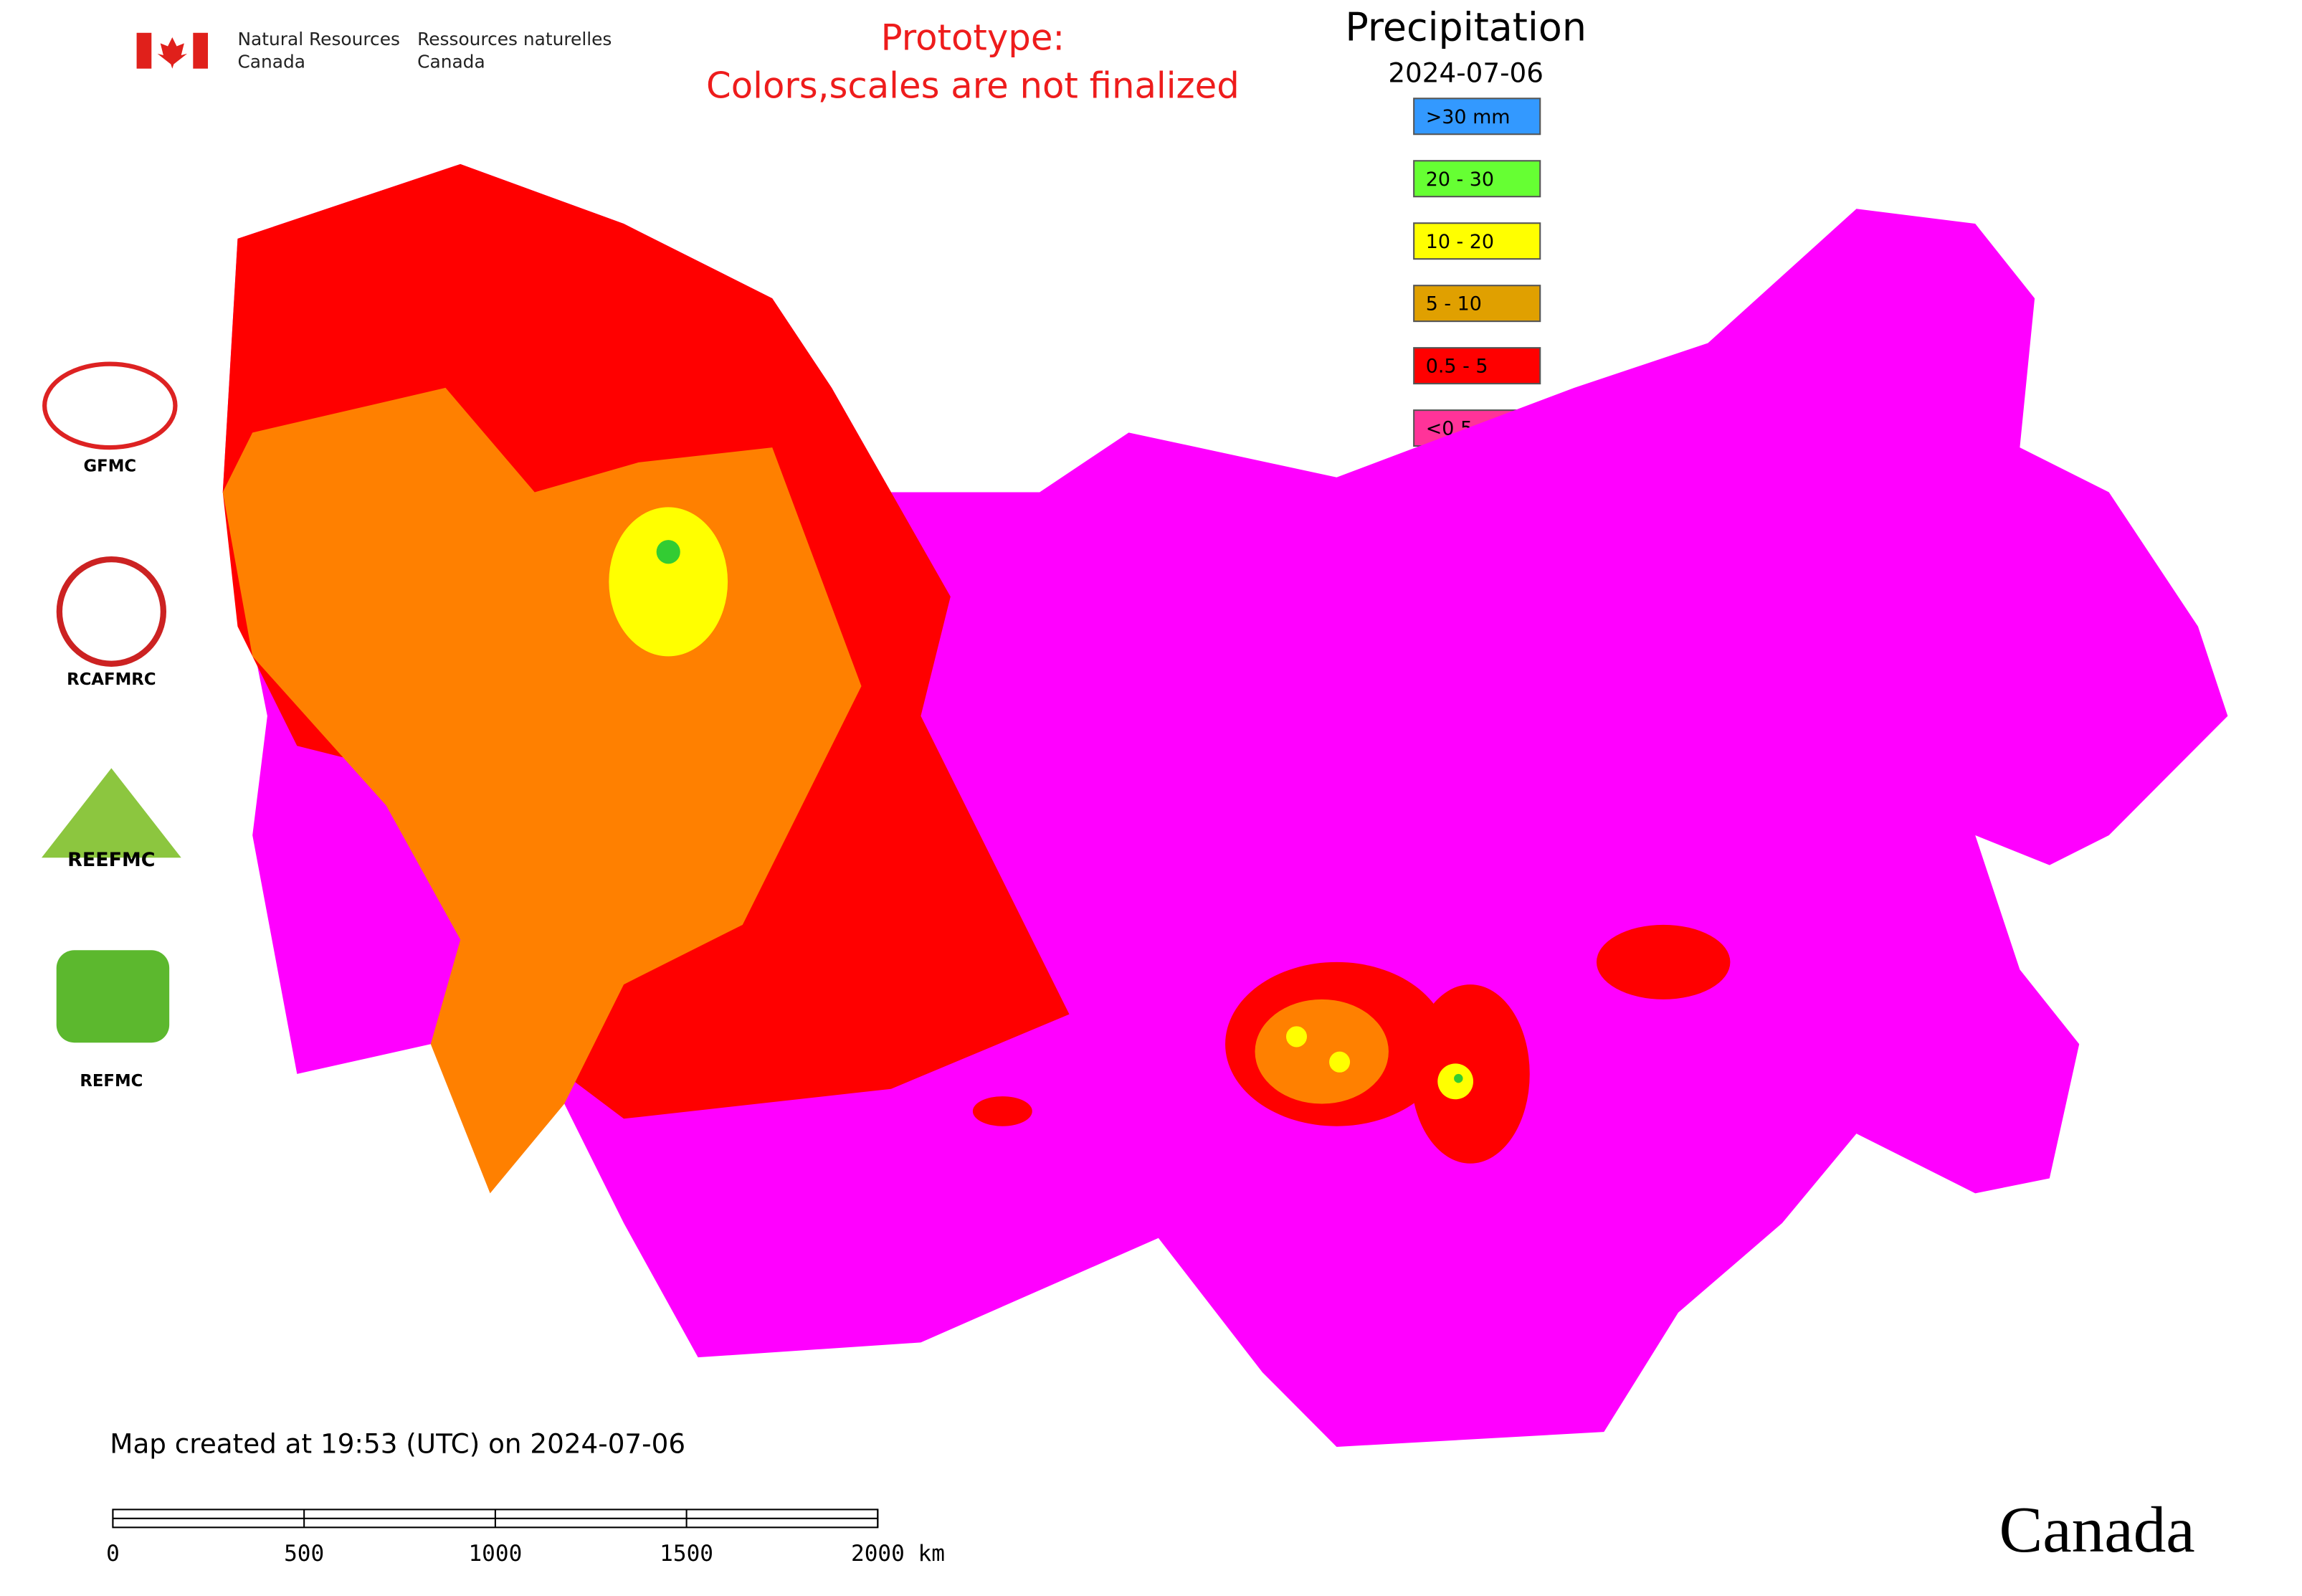  Describe the element at coordinates (898, 1554) in the screenshot. I see `scale-label: 2000 km` at that location.